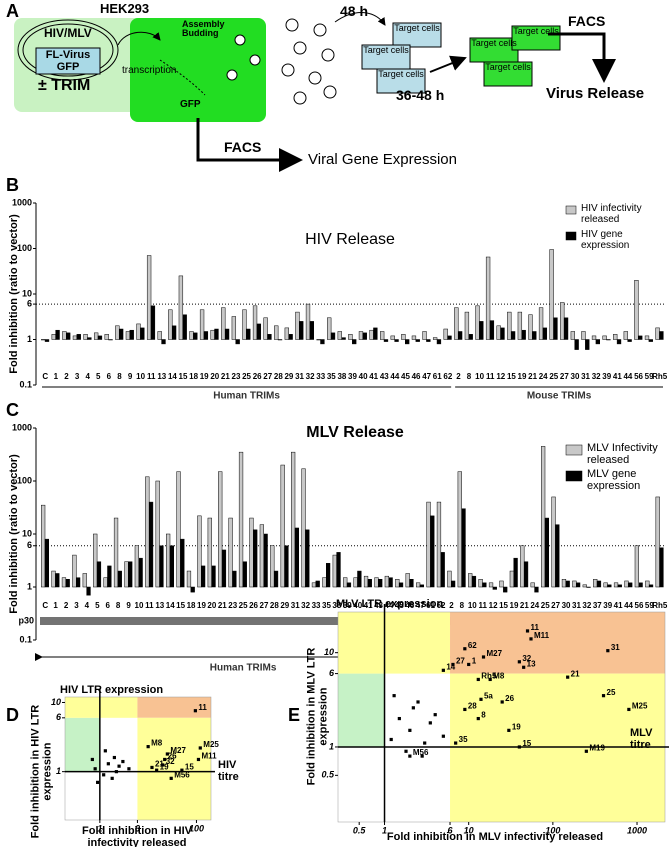 Image resolution: width=672 pixels, height=847 pixels. Describe the element at coordinates (170, 605) in the screenshot. I see `x-tick-label: 14` at that location.